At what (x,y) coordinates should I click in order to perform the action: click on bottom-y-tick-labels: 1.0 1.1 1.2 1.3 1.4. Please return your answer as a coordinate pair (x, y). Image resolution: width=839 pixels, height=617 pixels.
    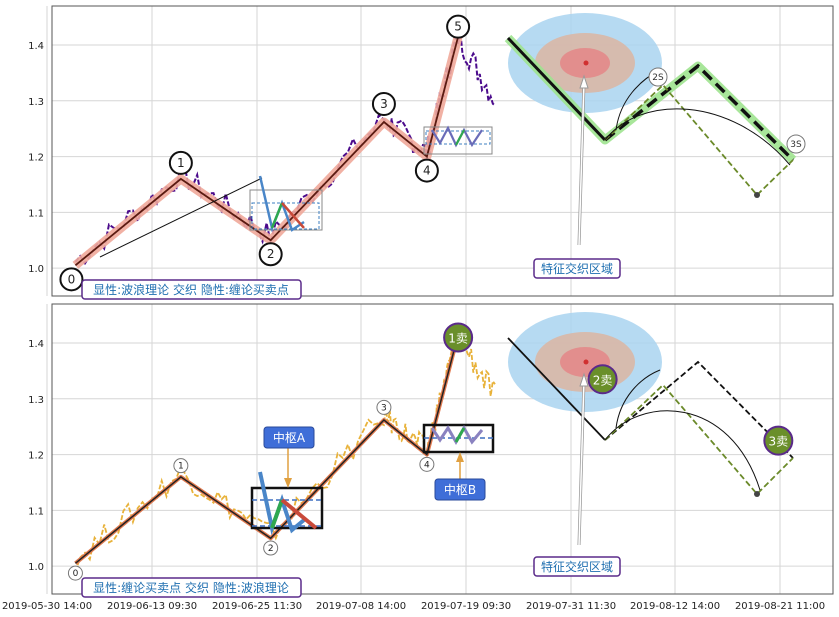
    Looking at the image, I should click on (36, 456).